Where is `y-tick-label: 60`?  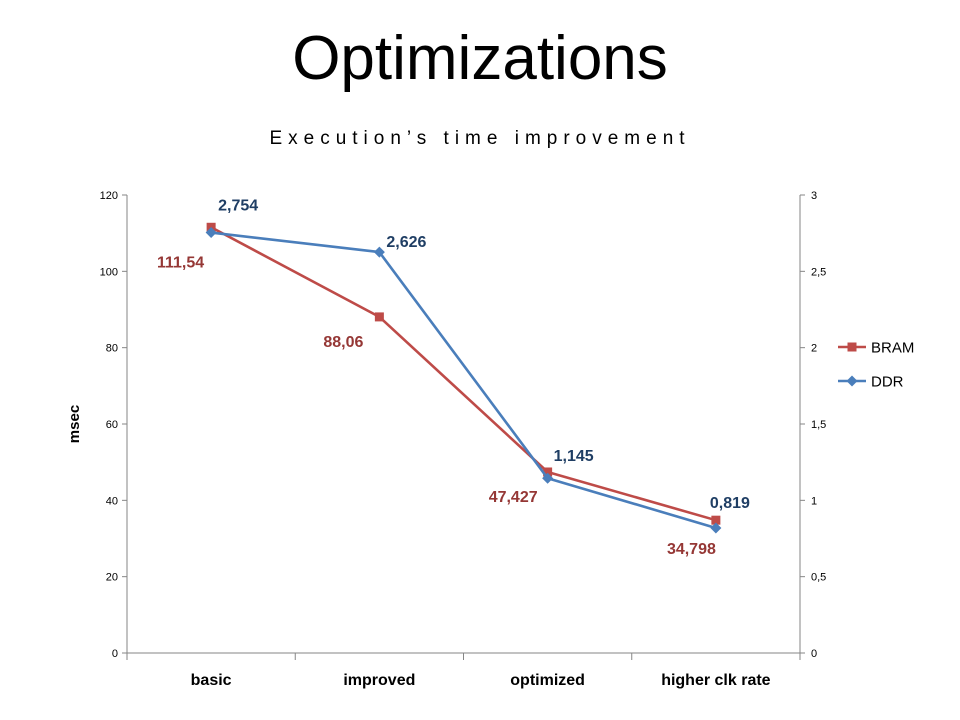 y-tick-label: 60 is located at coordinates (112, 425).